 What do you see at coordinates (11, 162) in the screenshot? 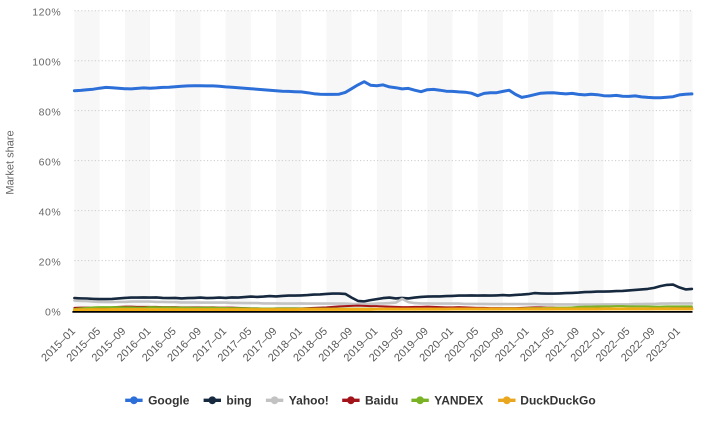
I see `svg-text: Market share` at bounding box center [11, 162].